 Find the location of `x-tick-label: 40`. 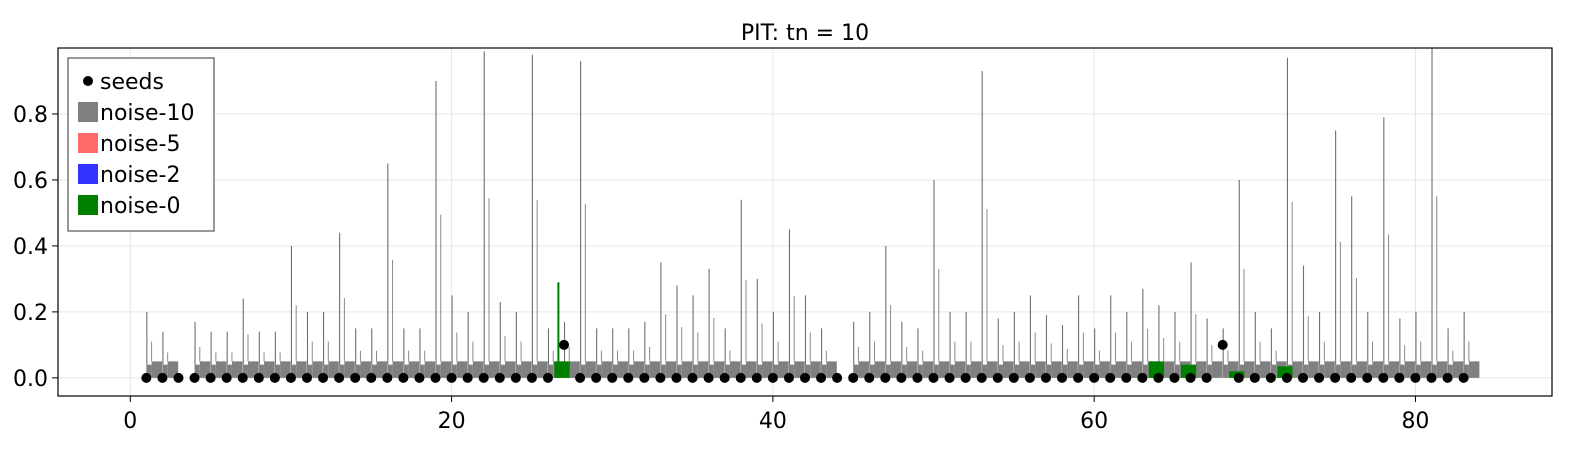

x-tick-label: 40 is located at coordinates (773, 421).